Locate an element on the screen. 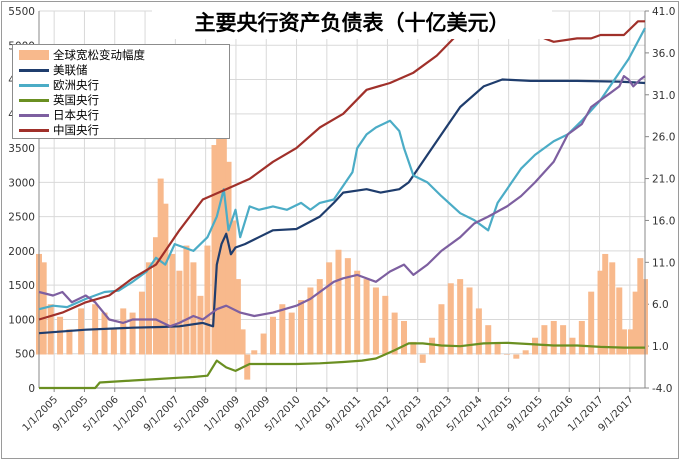 The width and height of the screenshot is (680, 464). series-line-英国央行 is located at coordinates (342, 365).